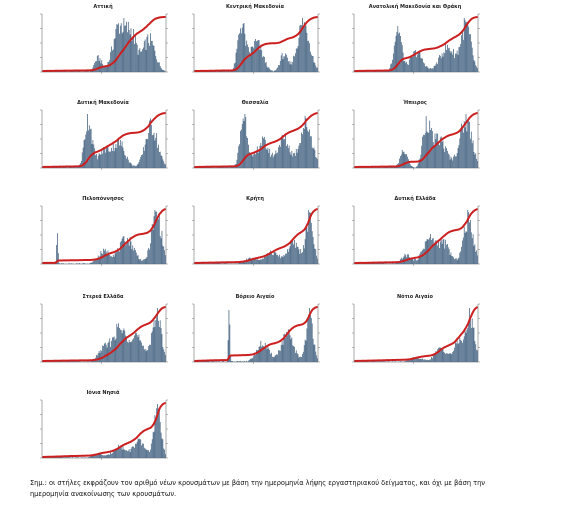 The width and height of the screenshot is (562, 513). I want to click on panel-title: Δυτική Ελλάδα, so click(415, 199).